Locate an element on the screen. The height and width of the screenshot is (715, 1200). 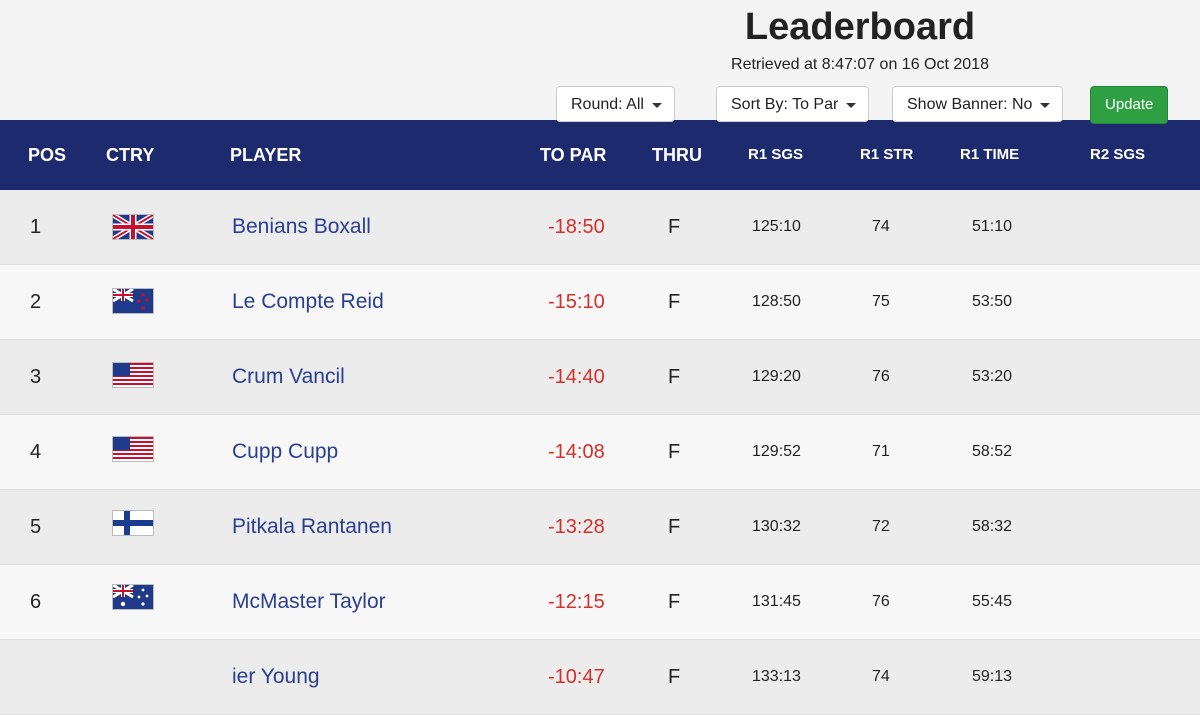
pos-cell: 3 is located at coordinates (36, 377).